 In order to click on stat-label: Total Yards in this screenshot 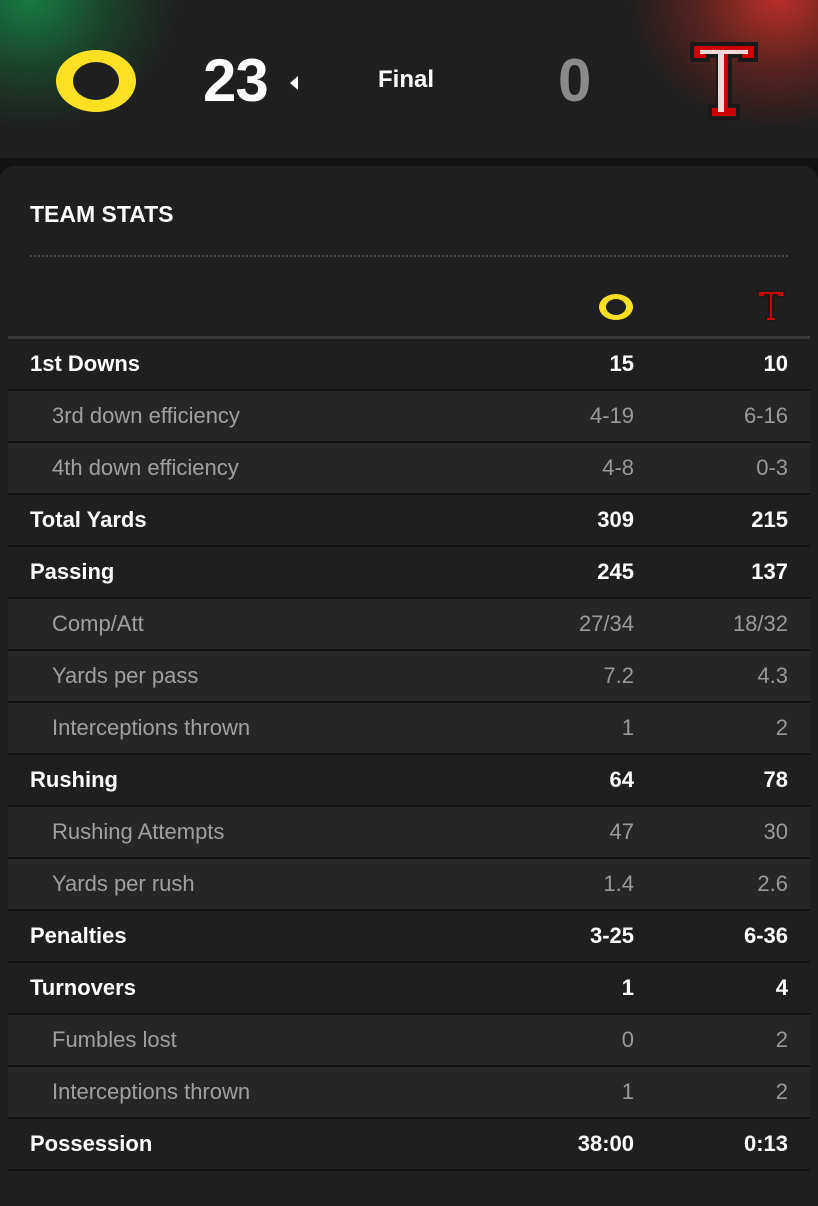, I will do `click(88, 519)`.